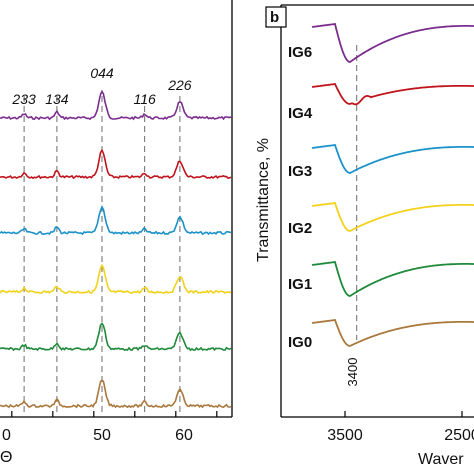  I want to click on panel-b-tick-label-2500: 2500, so click(459, 435).